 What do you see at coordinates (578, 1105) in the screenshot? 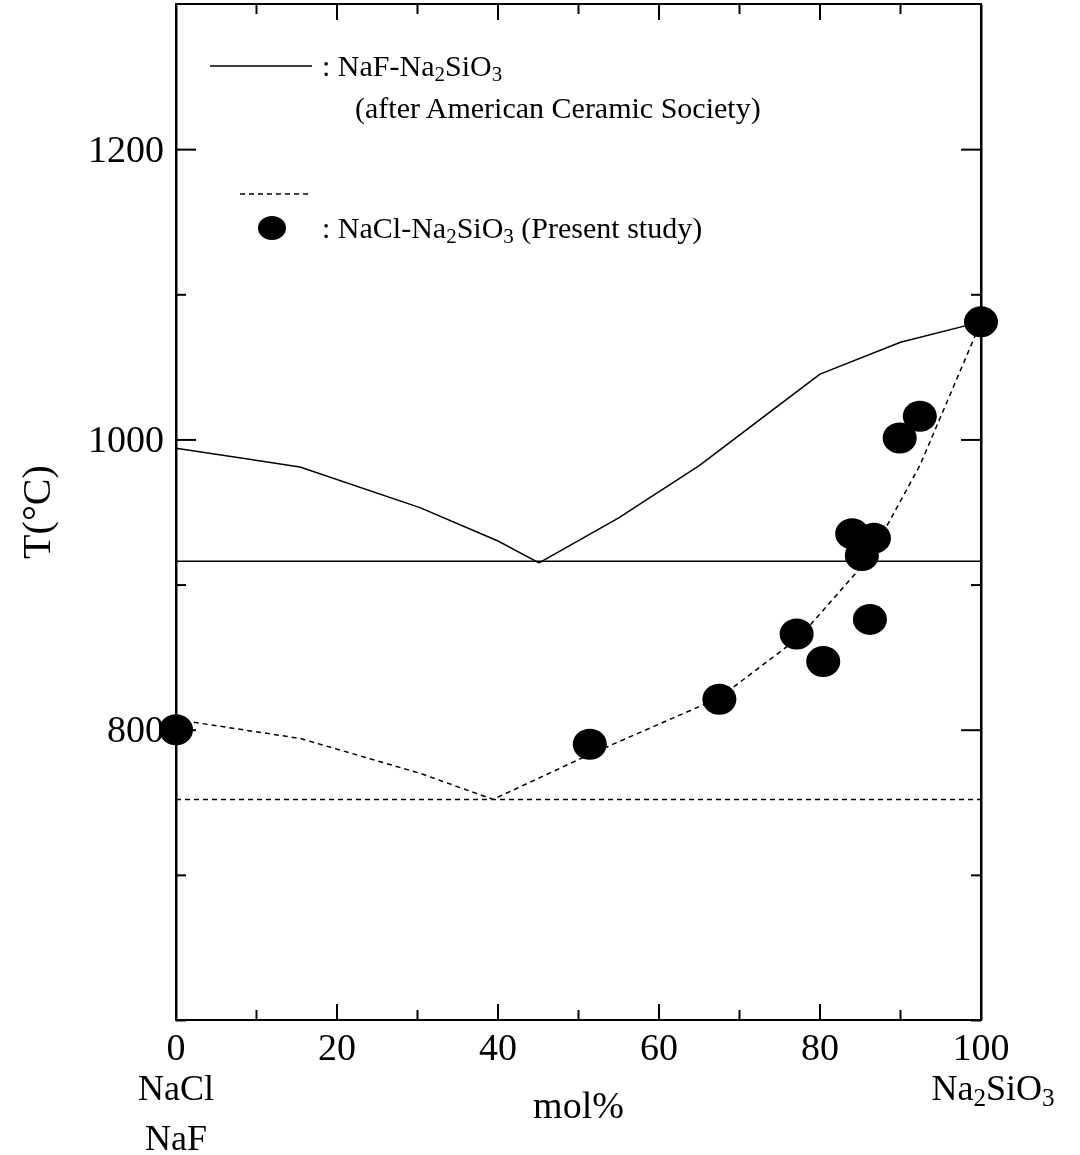
I see `x-axis-title: mol%` at bounding box center [578, 1105].